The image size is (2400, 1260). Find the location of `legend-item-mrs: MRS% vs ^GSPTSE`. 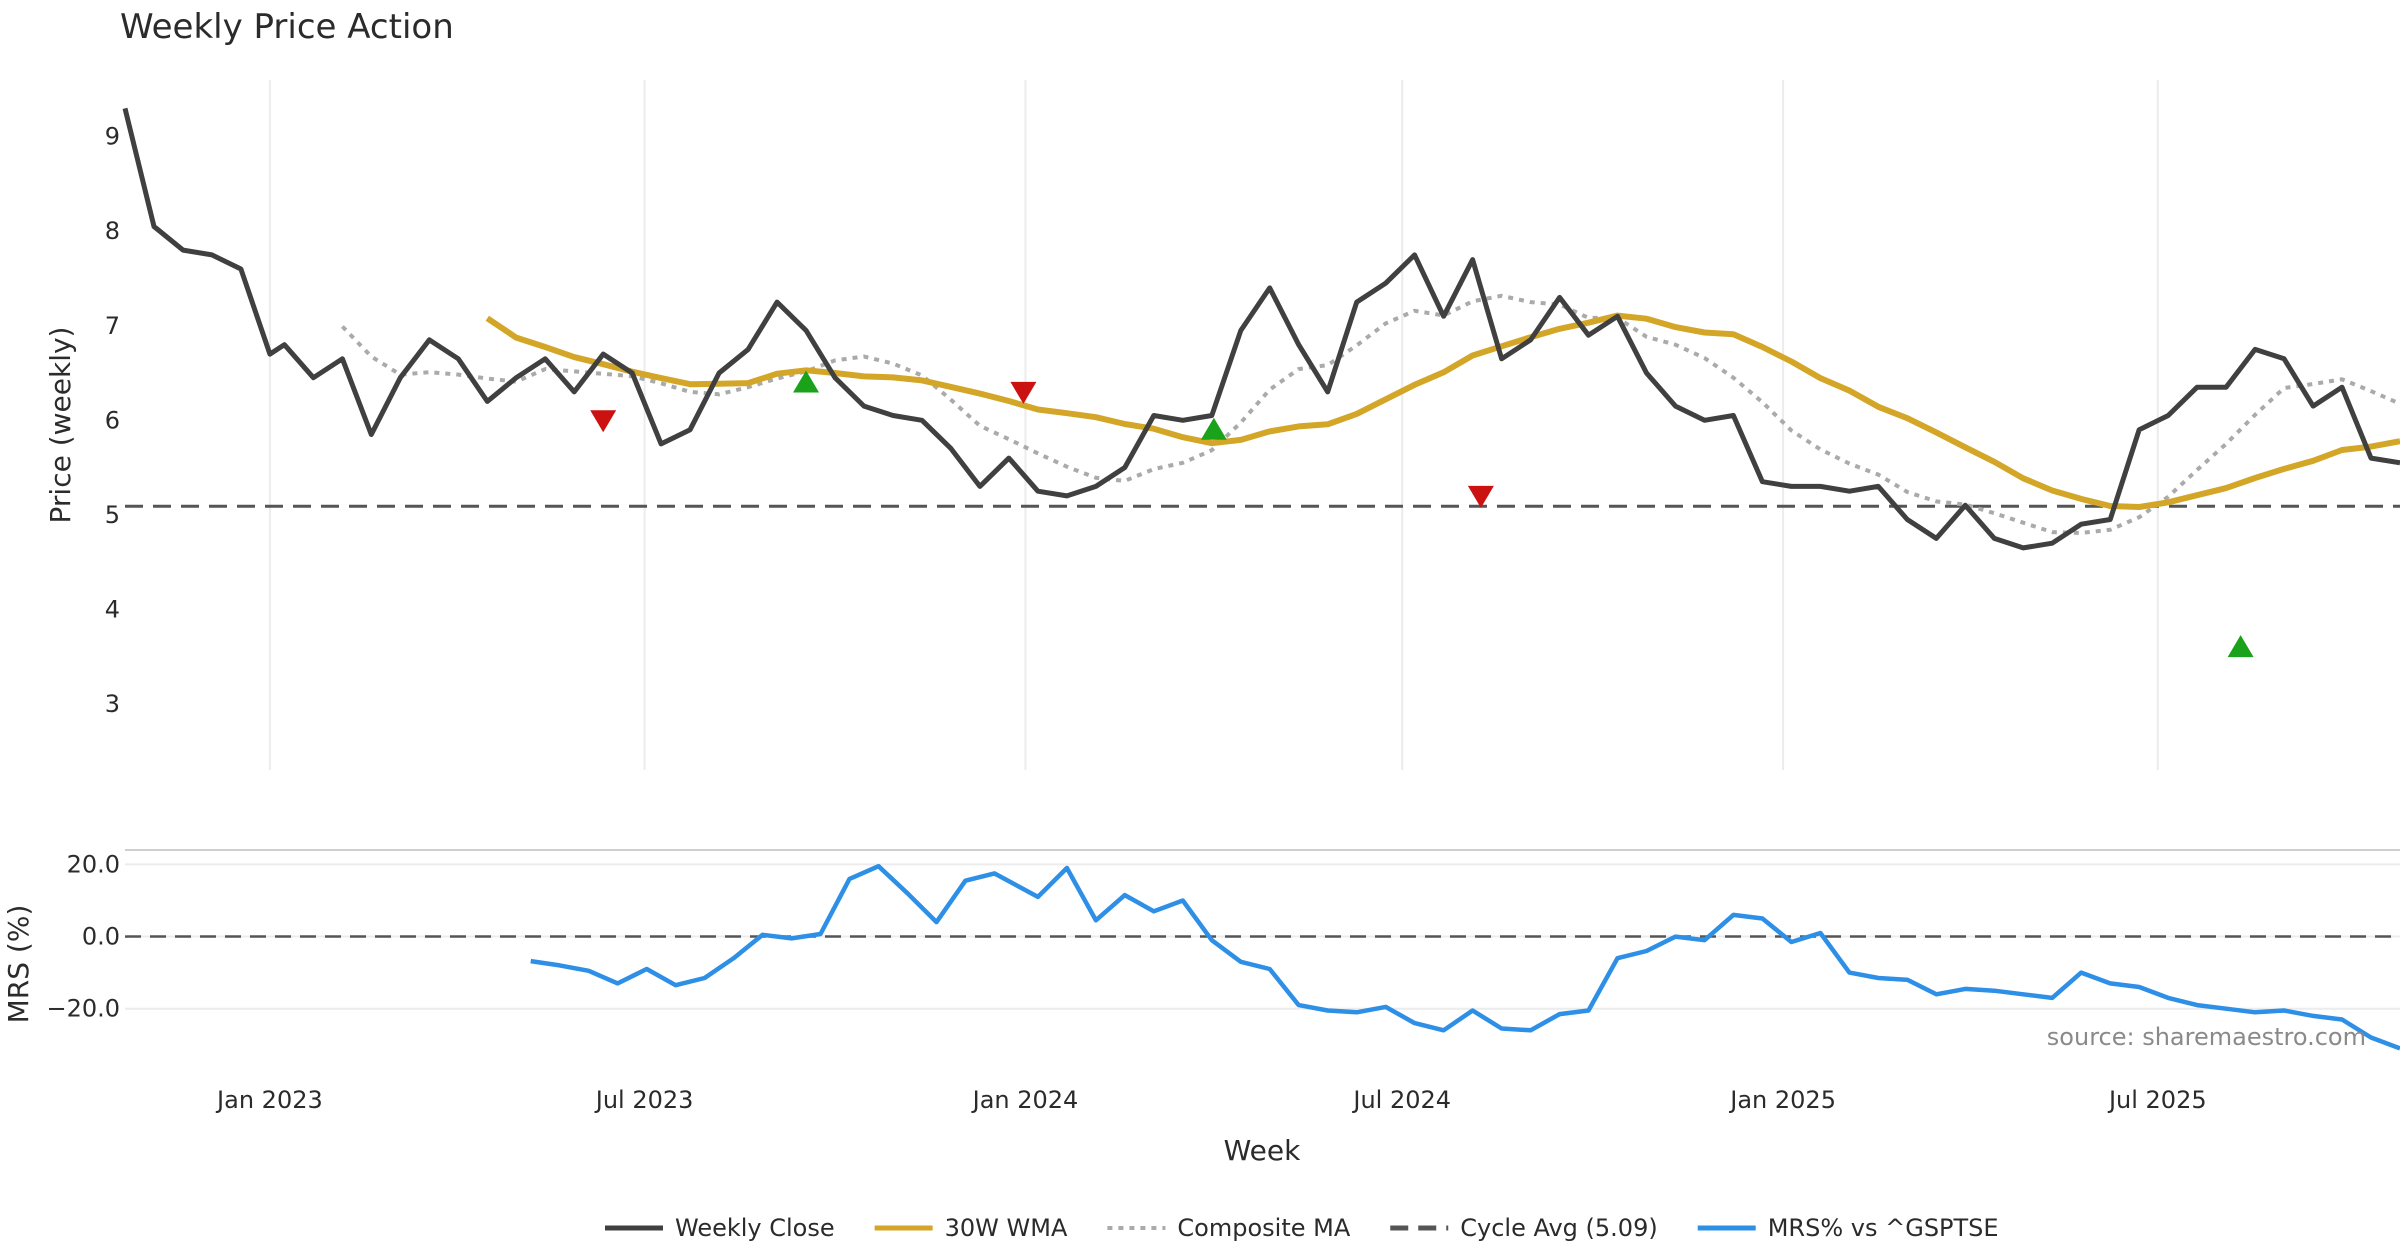

legend-item-mrs: MRS% vs ^GSPTSE is located at coordinates (1848, 1228).